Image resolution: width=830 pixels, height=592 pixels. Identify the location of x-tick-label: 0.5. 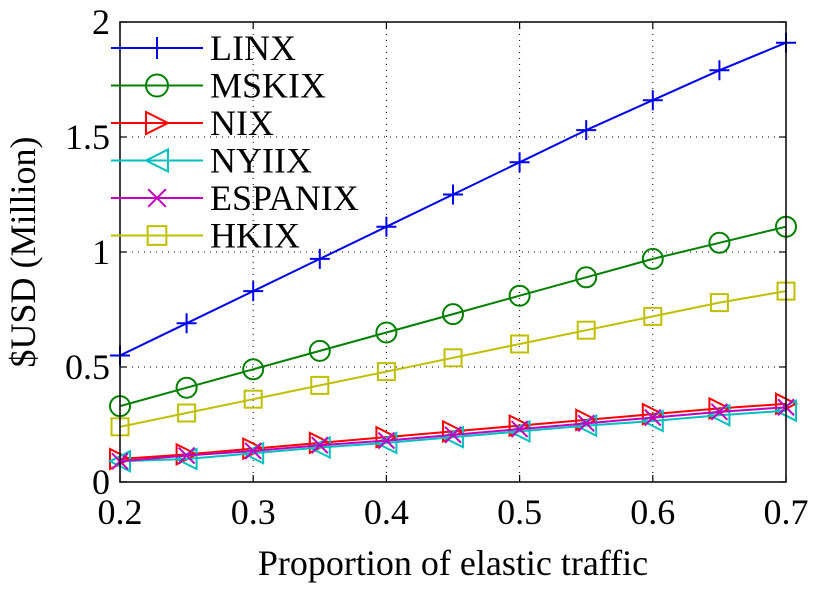
(519, 512).